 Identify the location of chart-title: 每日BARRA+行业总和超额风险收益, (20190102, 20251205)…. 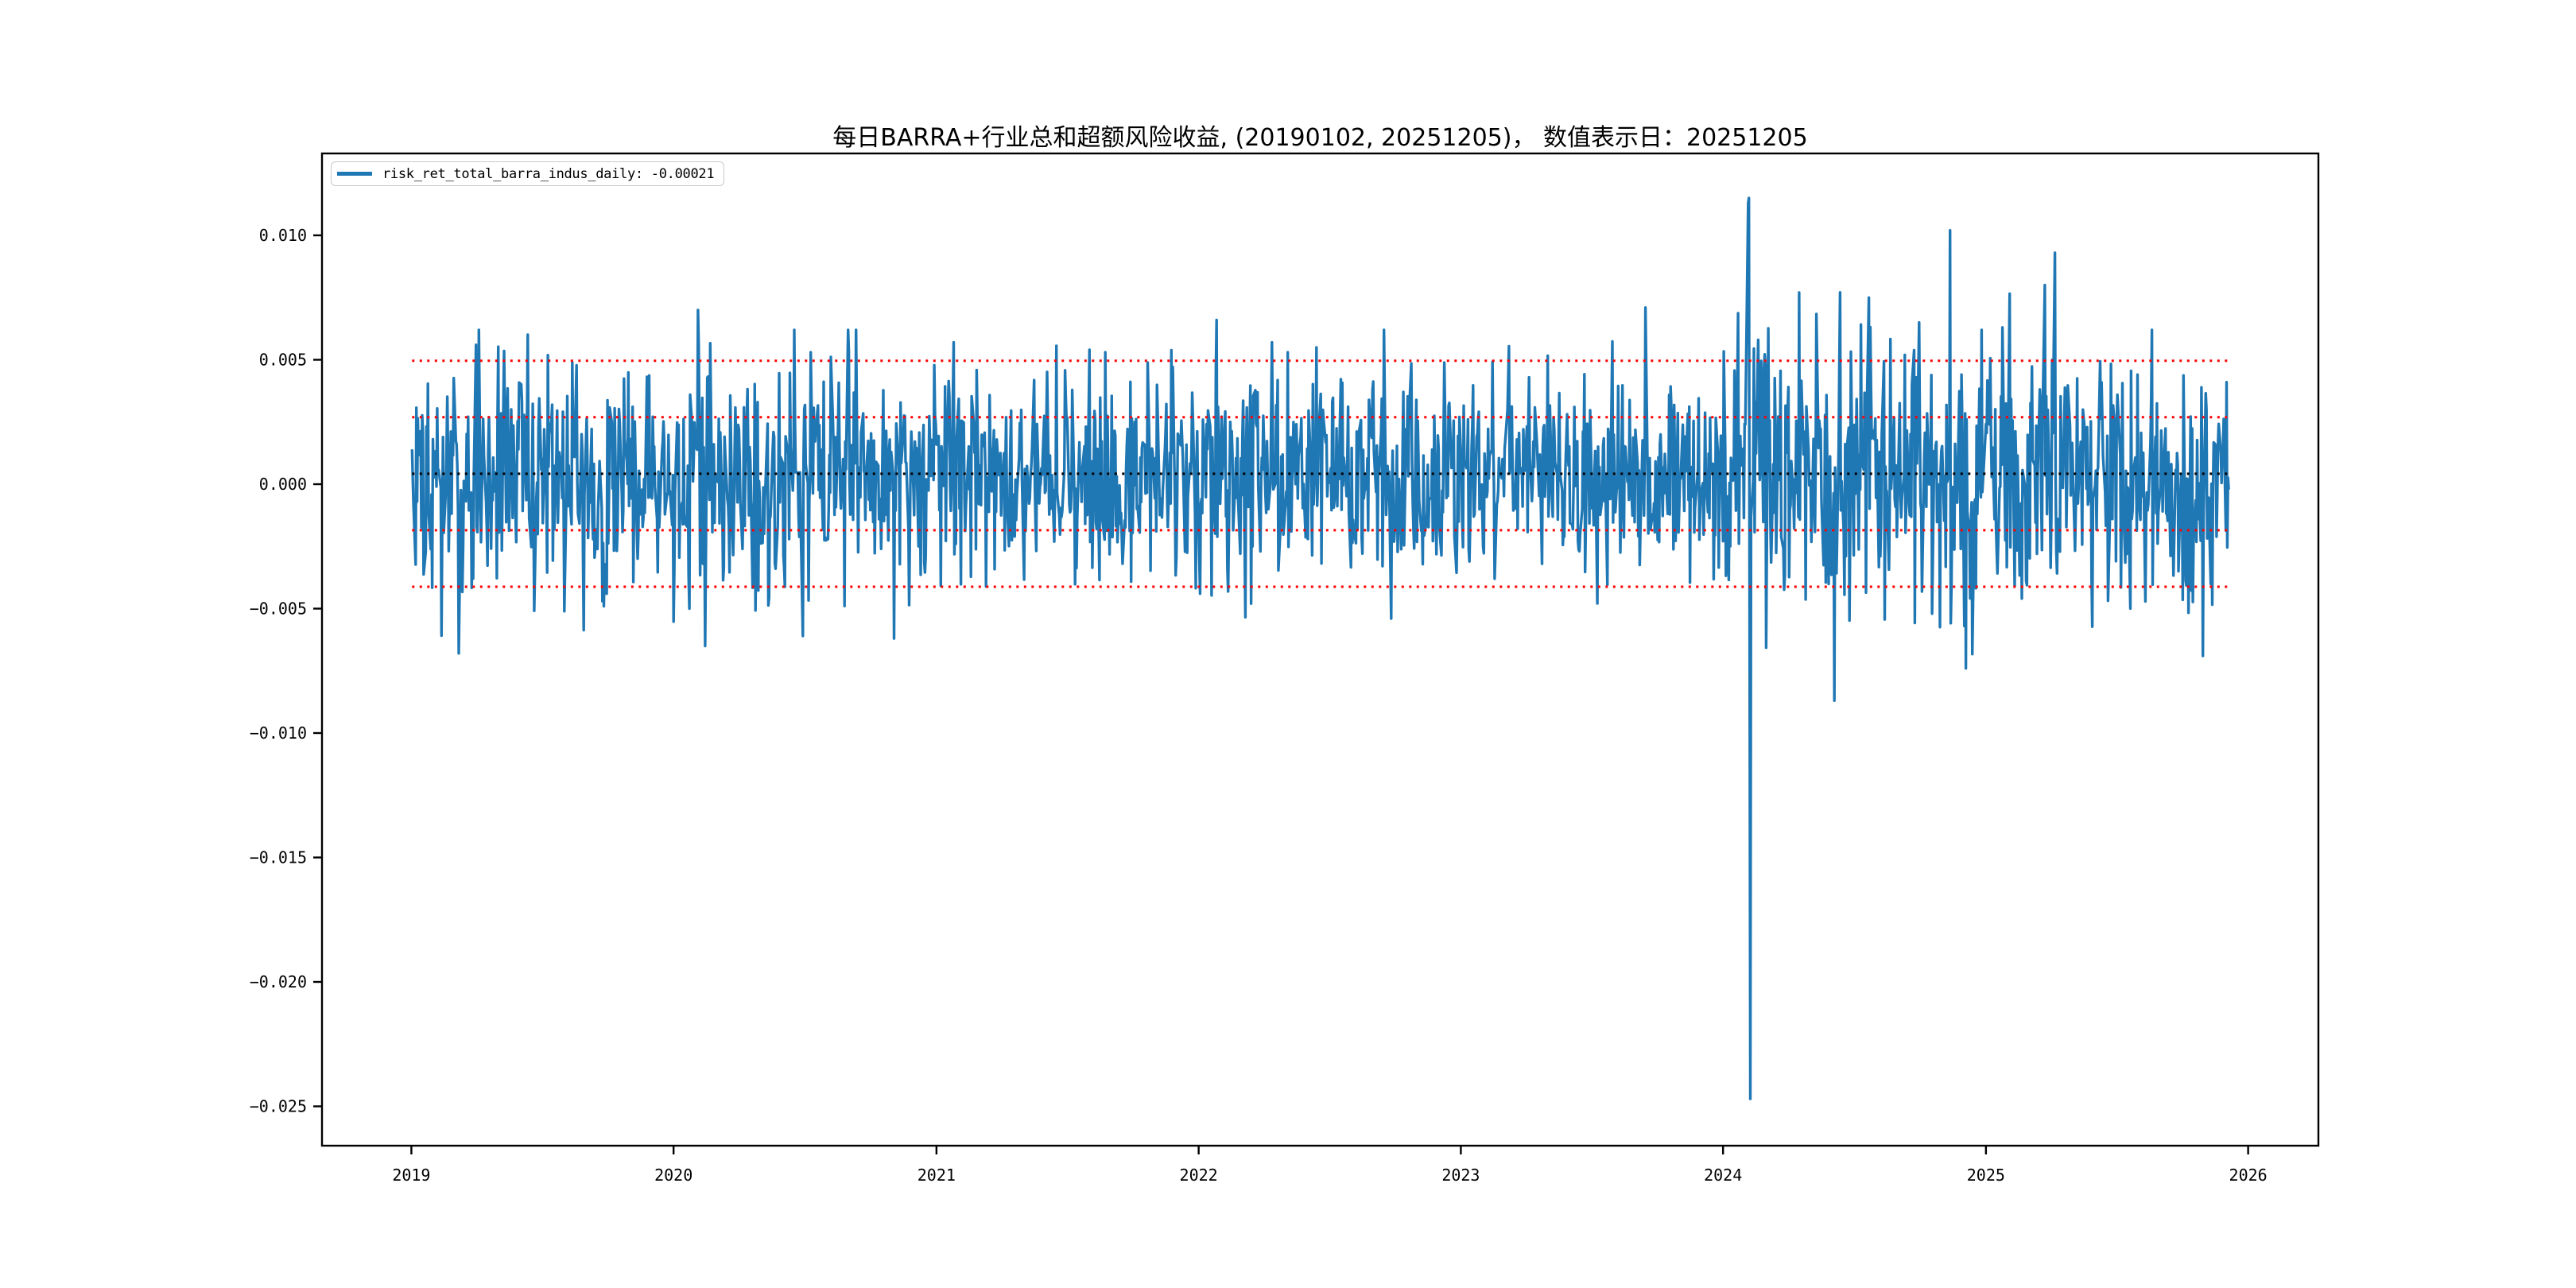
(1320, 138).